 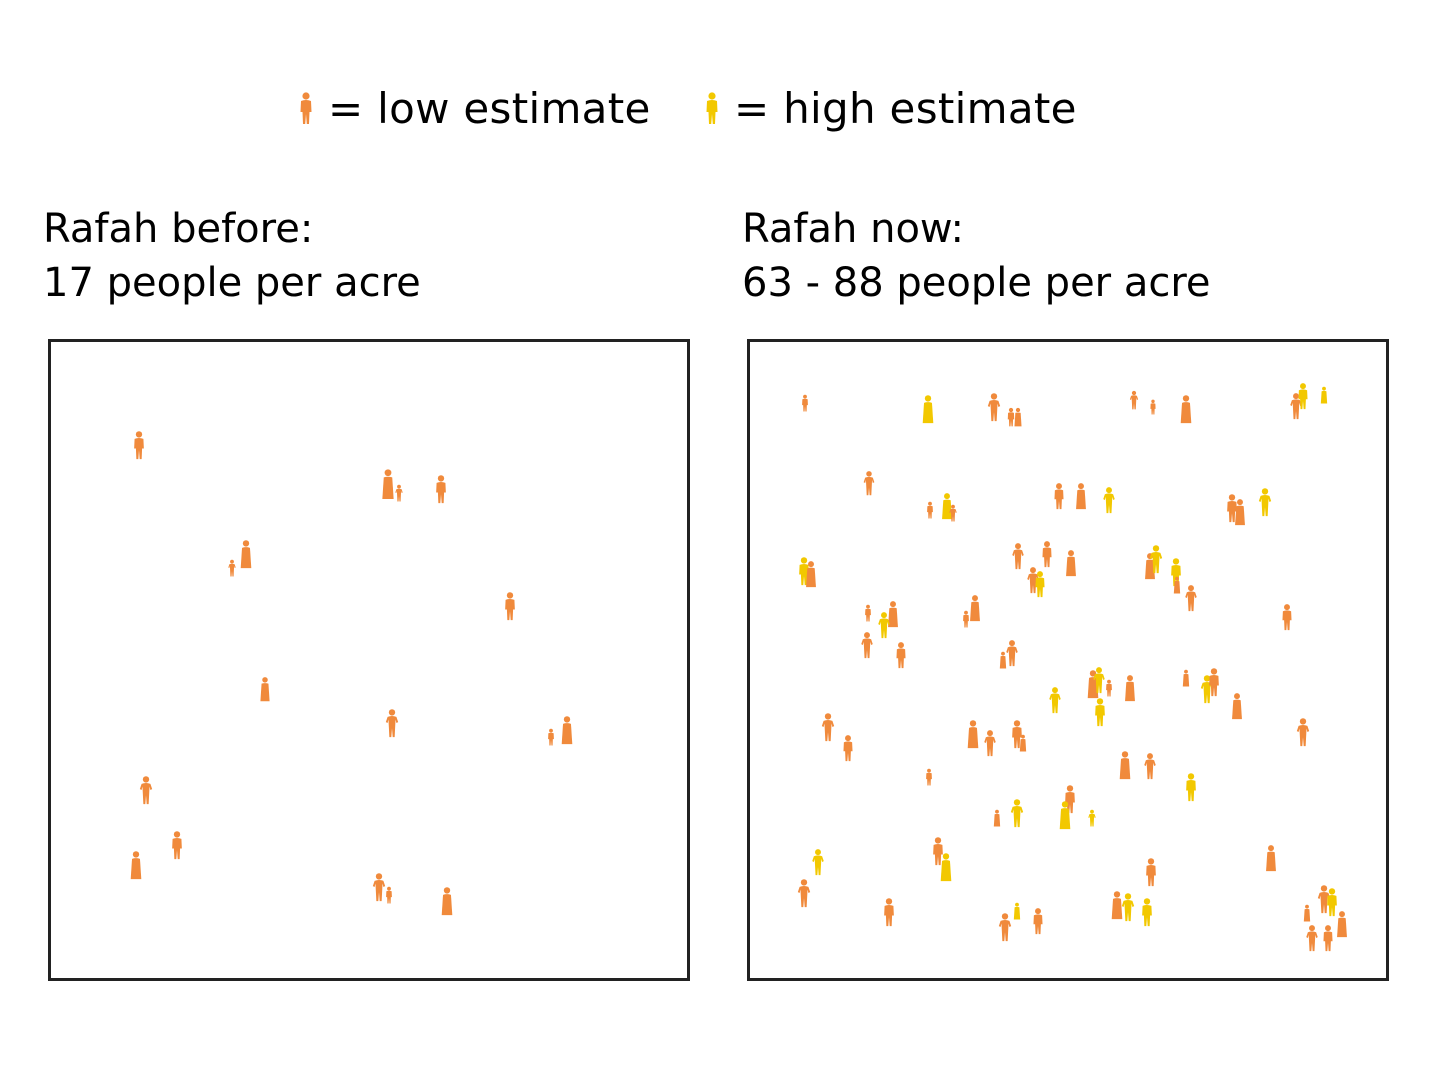 I want to click on panel-title-line2: 17 people per acre, so click(x=232, y=283).